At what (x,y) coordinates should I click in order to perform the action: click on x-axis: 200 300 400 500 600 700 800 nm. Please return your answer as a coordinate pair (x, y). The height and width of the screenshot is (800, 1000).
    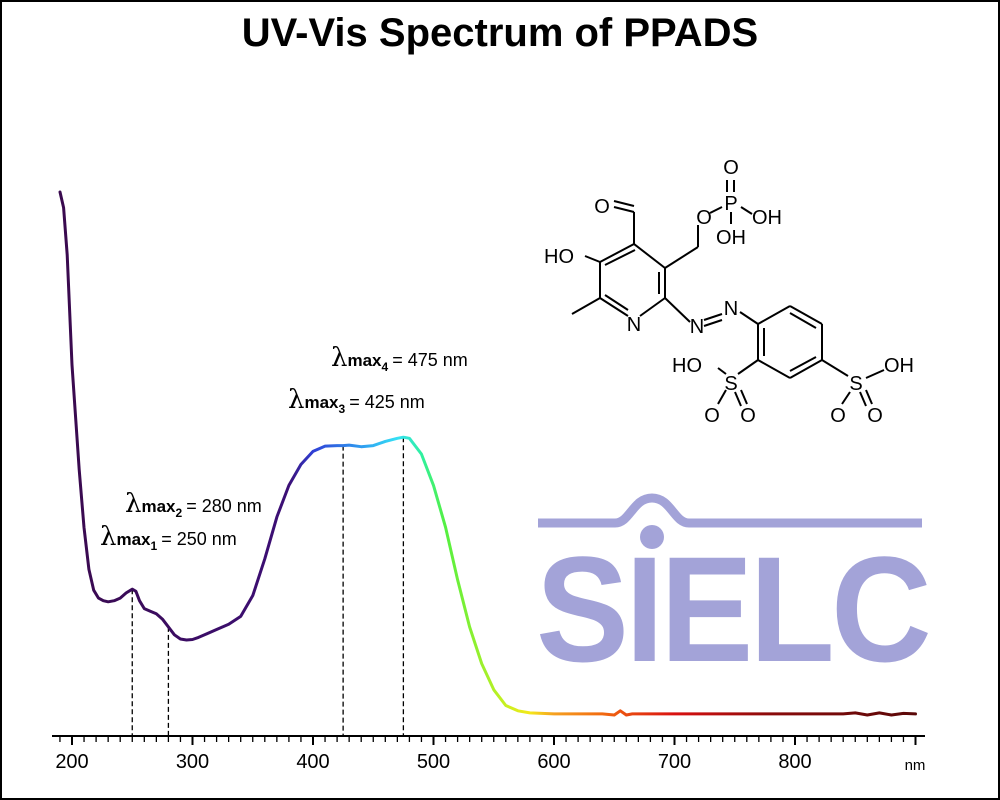
    Looking at the image, I should click on (489, 754).